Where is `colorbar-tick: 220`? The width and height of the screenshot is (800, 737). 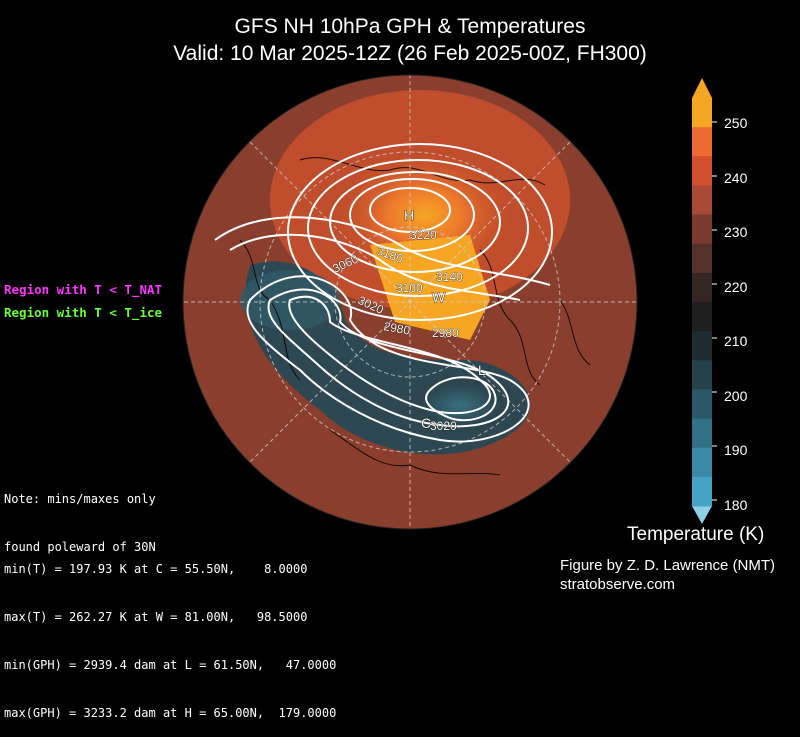 colorbar-tick: 220 is located at coordinates (736, 287).